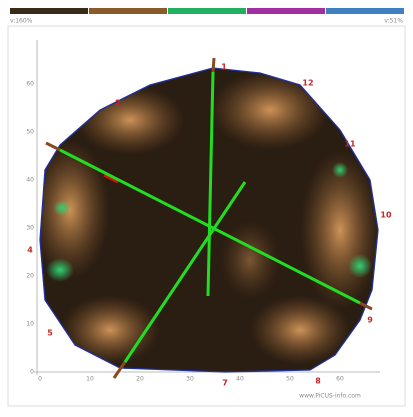 Image resolution: width=413 pixels, height=417 pixels. I want to click on y-tick-label: 10, so click(30, 324).